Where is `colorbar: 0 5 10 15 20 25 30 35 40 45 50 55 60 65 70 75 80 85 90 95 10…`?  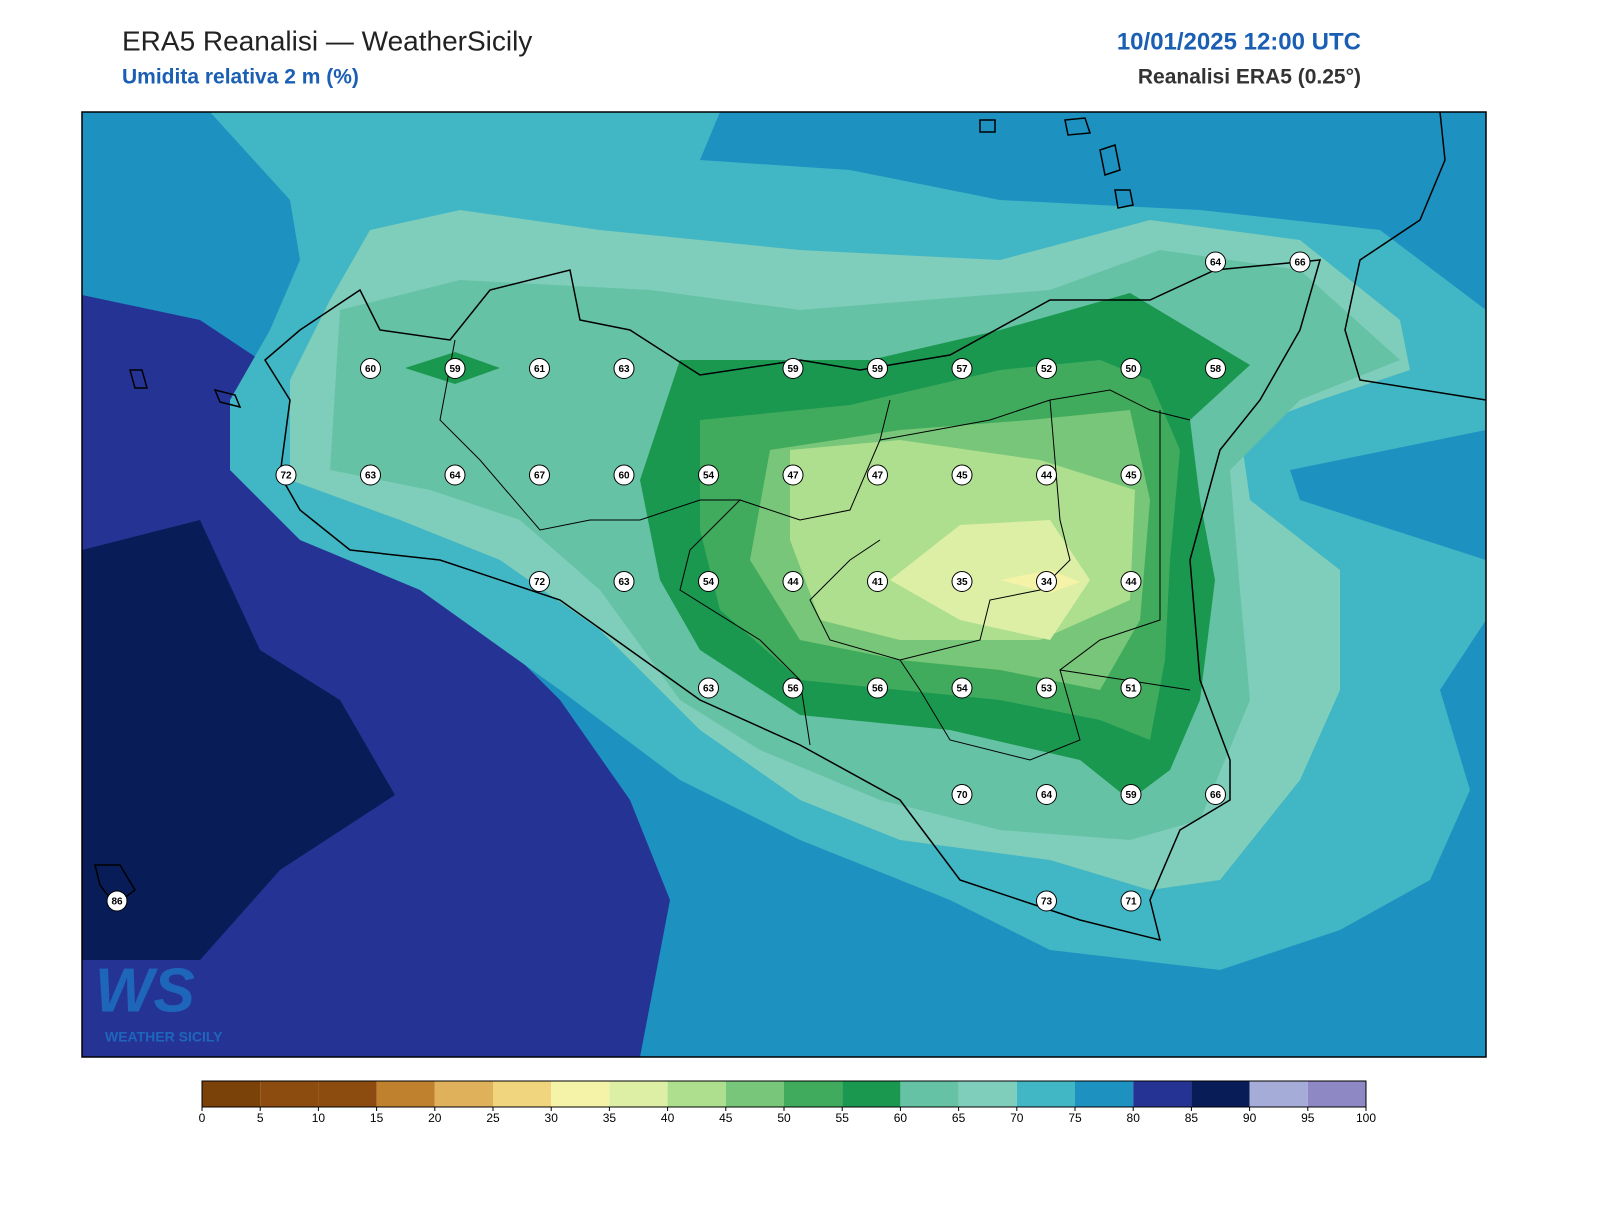
colorbar: 0 5 10 15 20 25 30 35 40 45 50 55 60 65 70 75 80 85 90 95 10… is located at coordinates (787, 1102).